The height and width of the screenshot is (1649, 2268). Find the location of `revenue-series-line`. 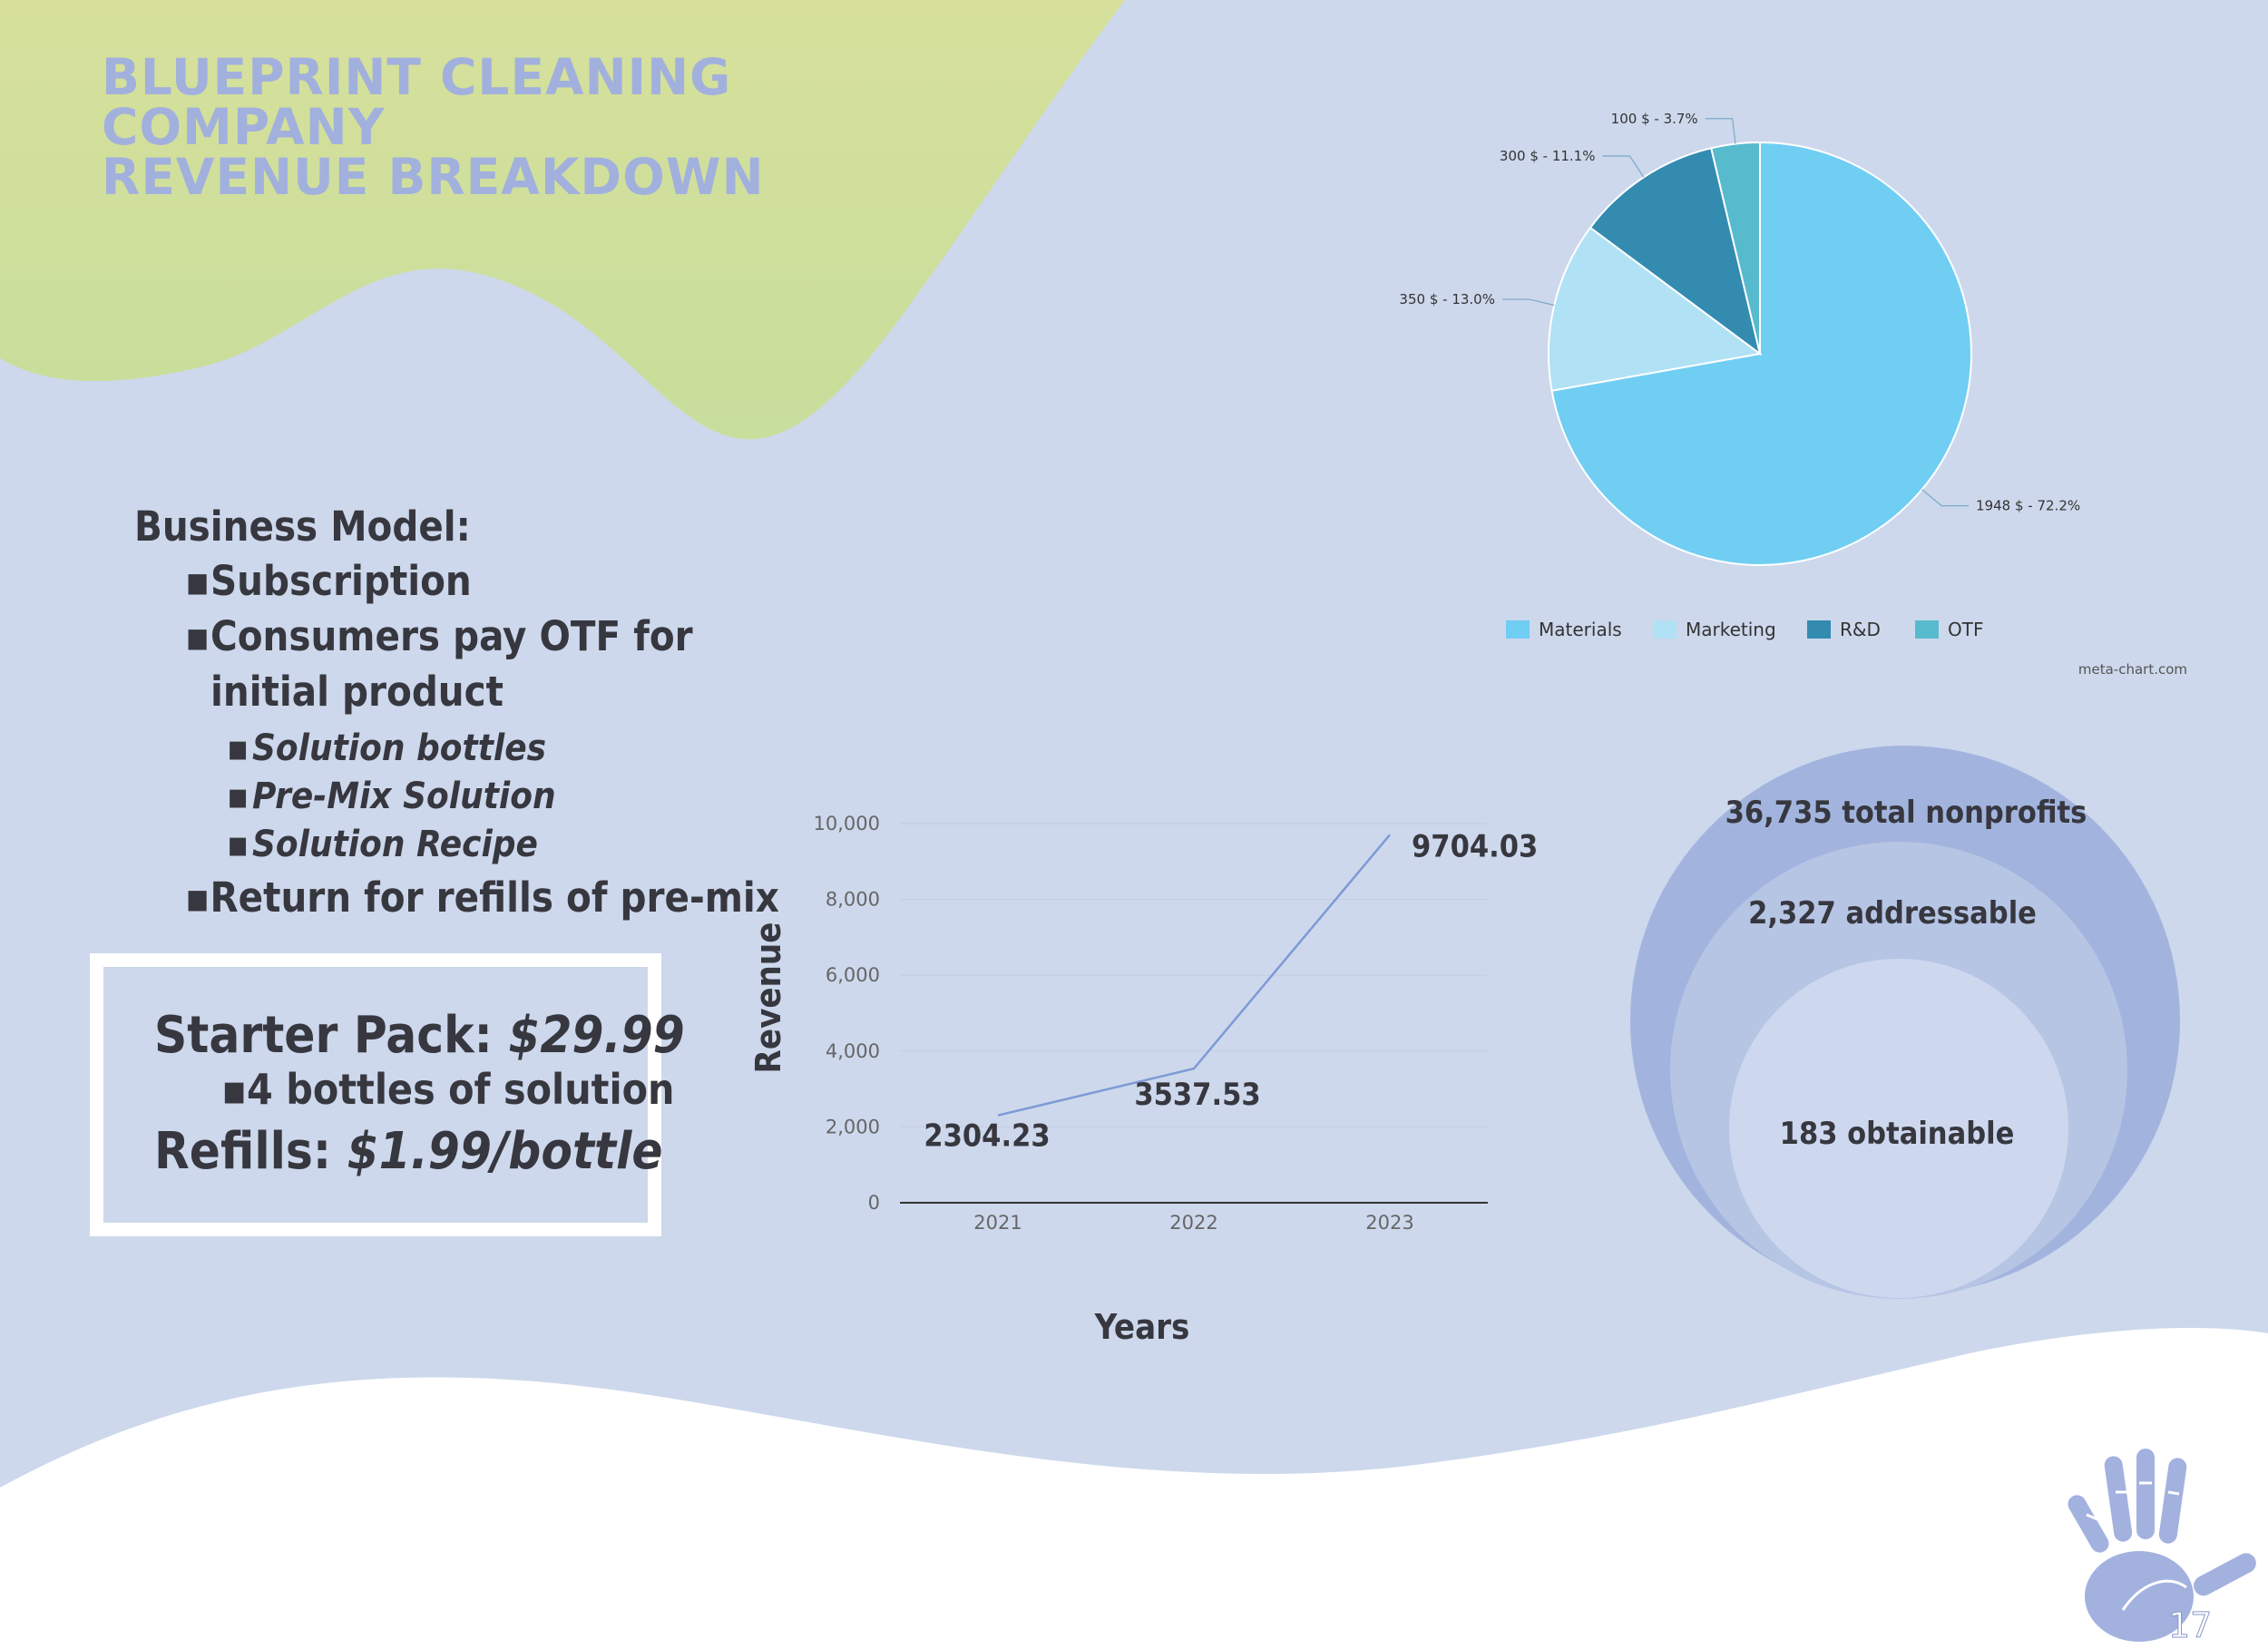

revenue-series-line is located at coordinates (1194, 975).